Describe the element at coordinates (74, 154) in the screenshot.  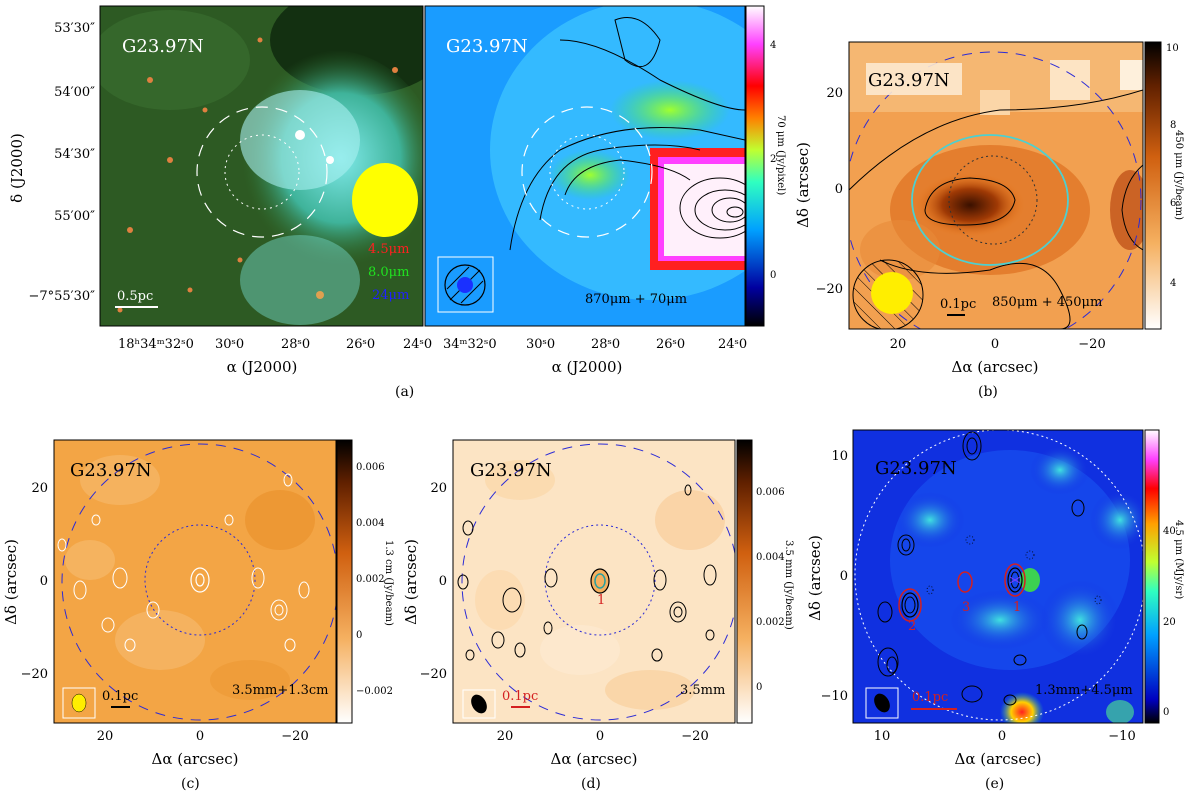
I see `ytick-a-2: 54′30″` at that location.